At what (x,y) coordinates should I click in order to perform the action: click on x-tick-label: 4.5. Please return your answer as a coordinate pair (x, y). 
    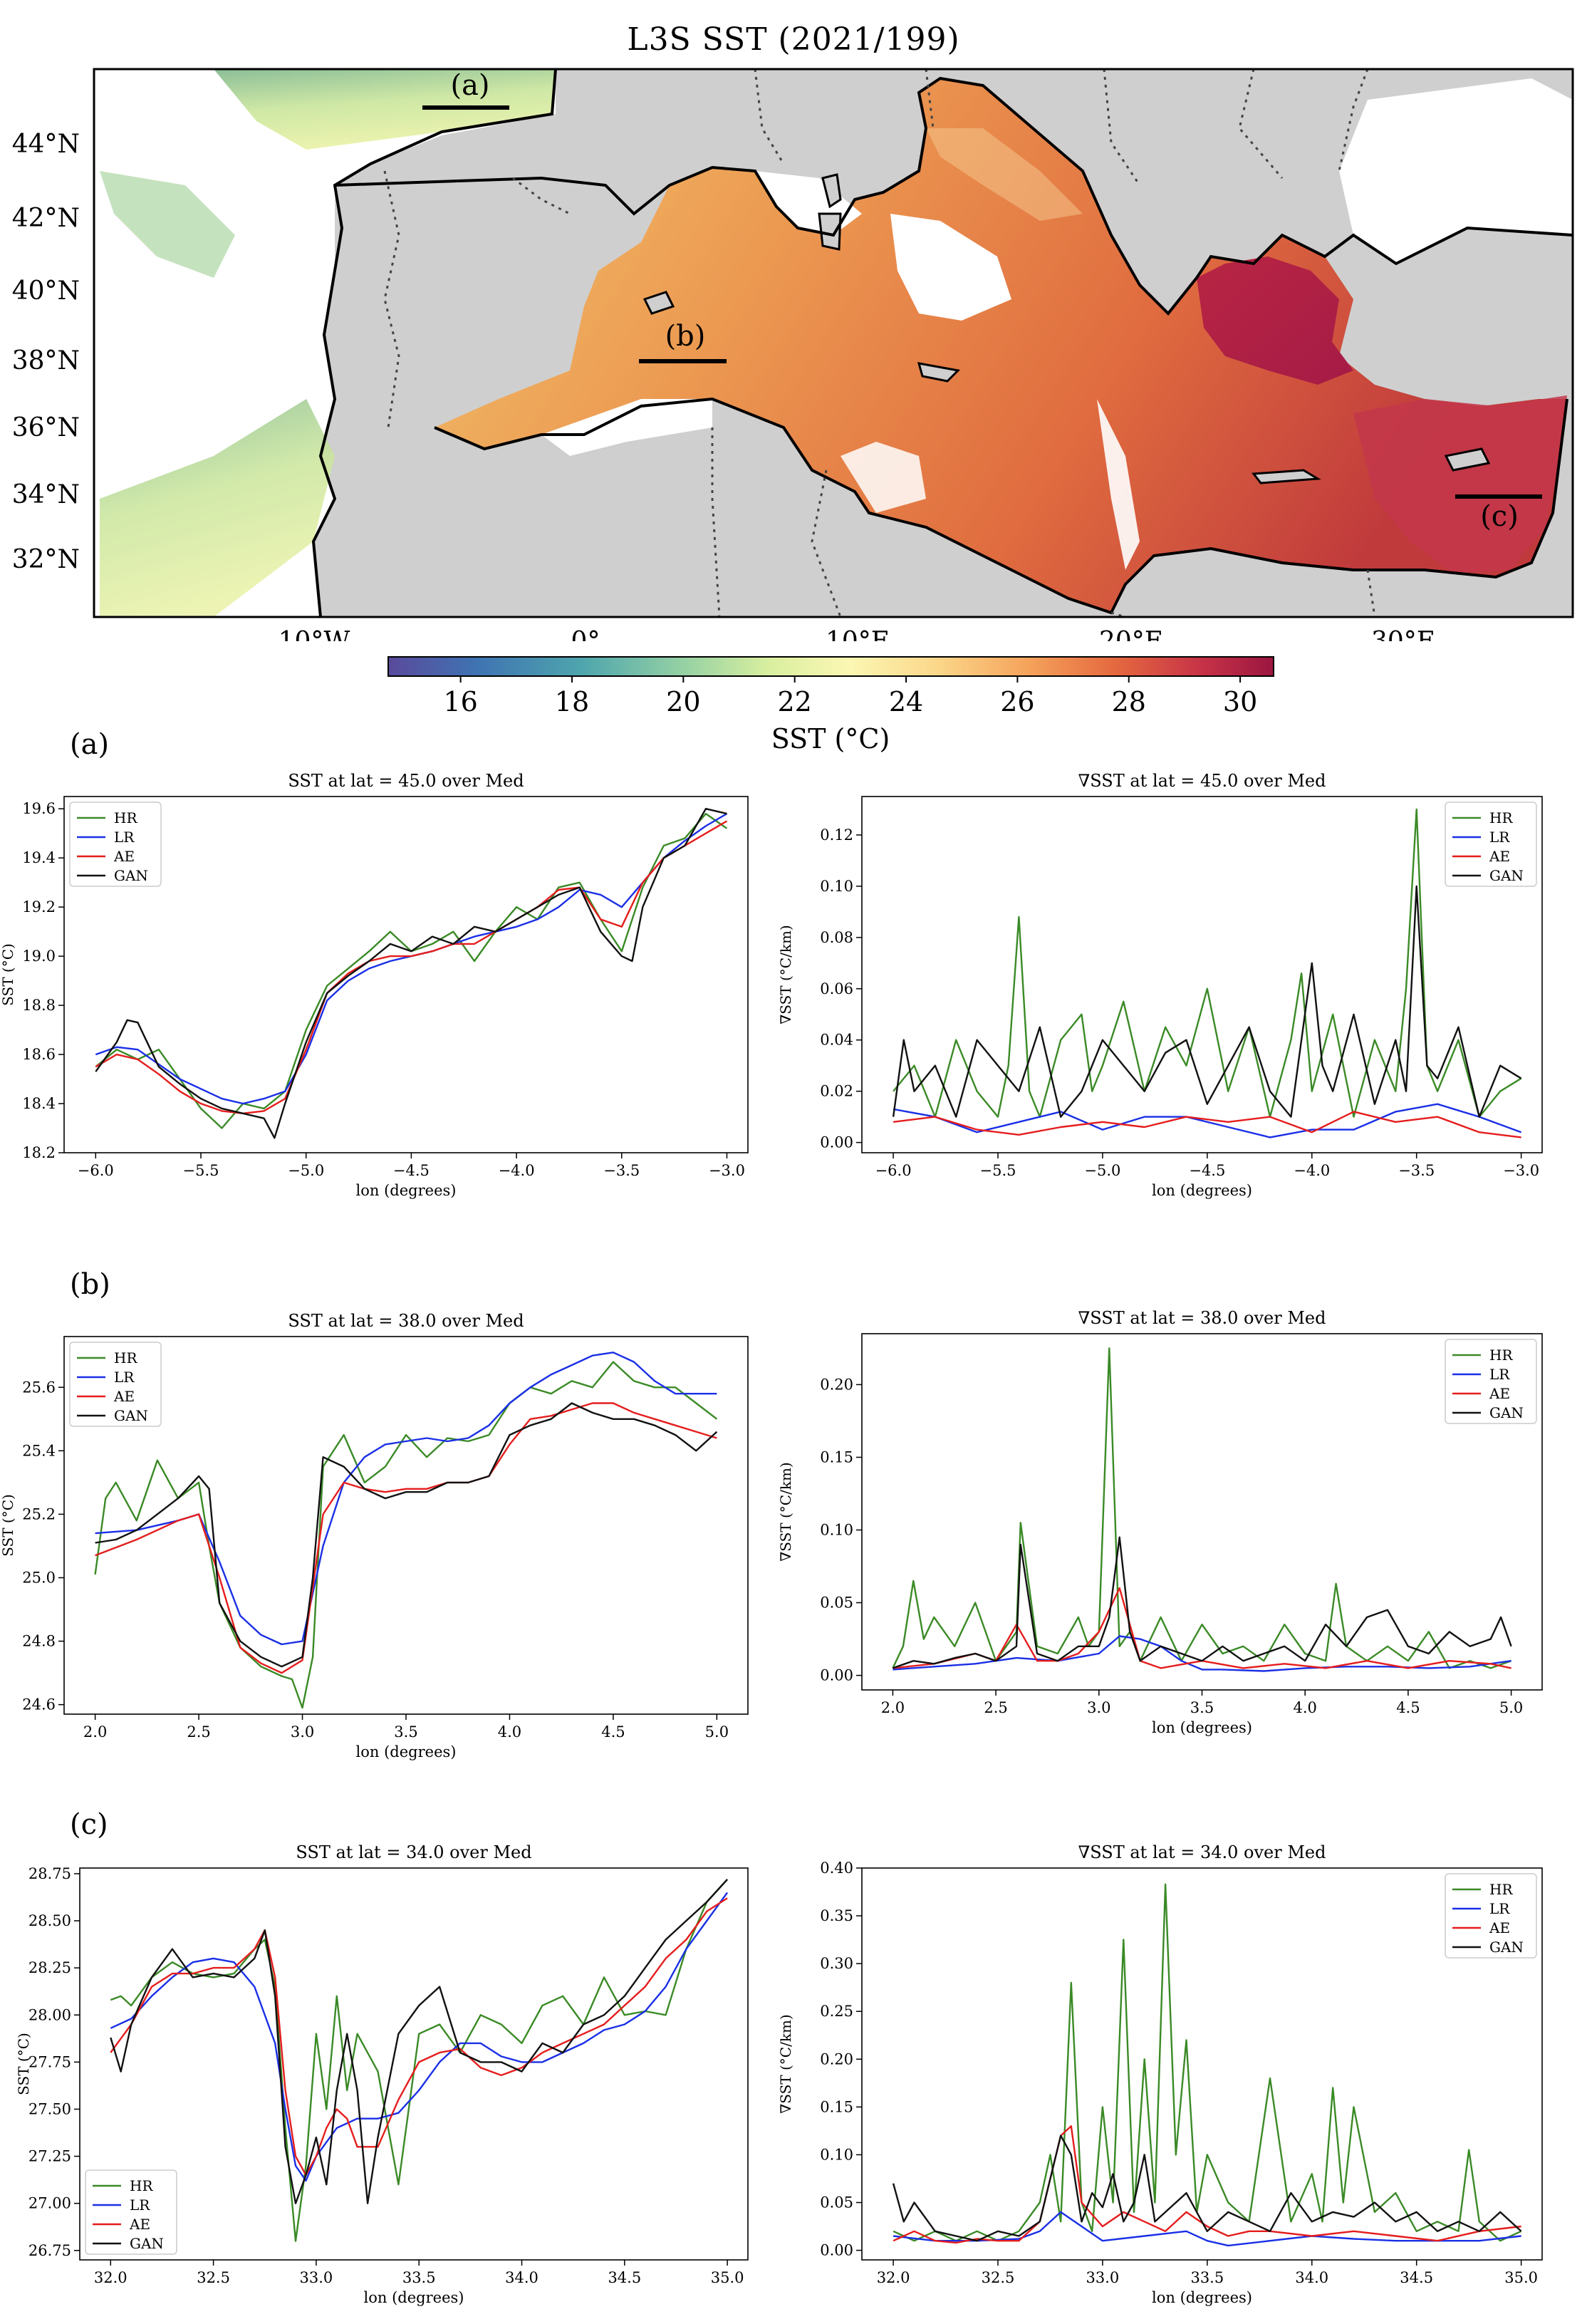
    Looking at the image, I should click on (613, 1732).